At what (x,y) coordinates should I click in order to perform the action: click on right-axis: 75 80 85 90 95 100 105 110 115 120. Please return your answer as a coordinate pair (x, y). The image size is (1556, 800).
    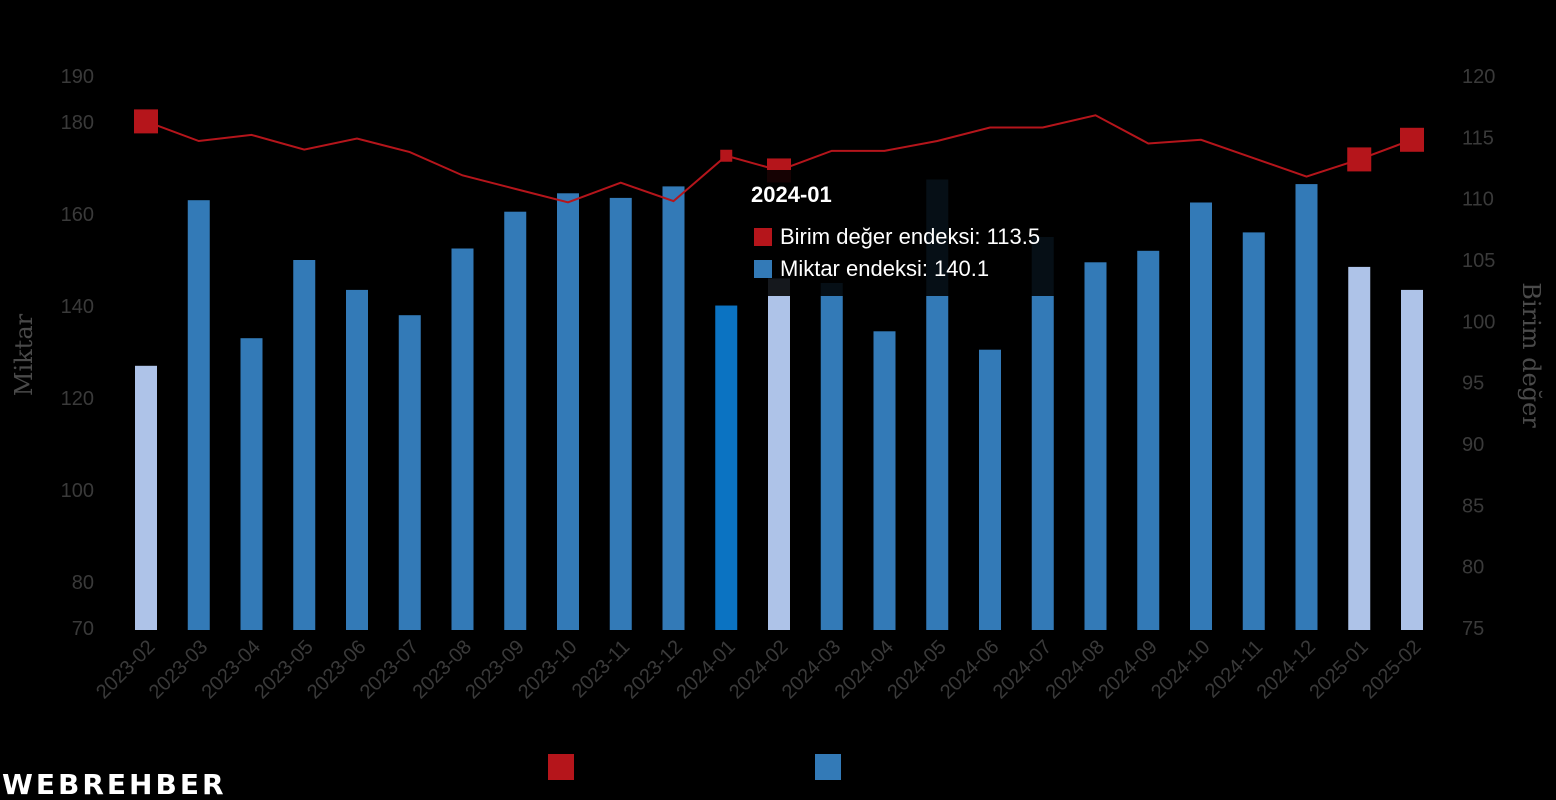
    Looking at the image, I should click on (1478, 353).